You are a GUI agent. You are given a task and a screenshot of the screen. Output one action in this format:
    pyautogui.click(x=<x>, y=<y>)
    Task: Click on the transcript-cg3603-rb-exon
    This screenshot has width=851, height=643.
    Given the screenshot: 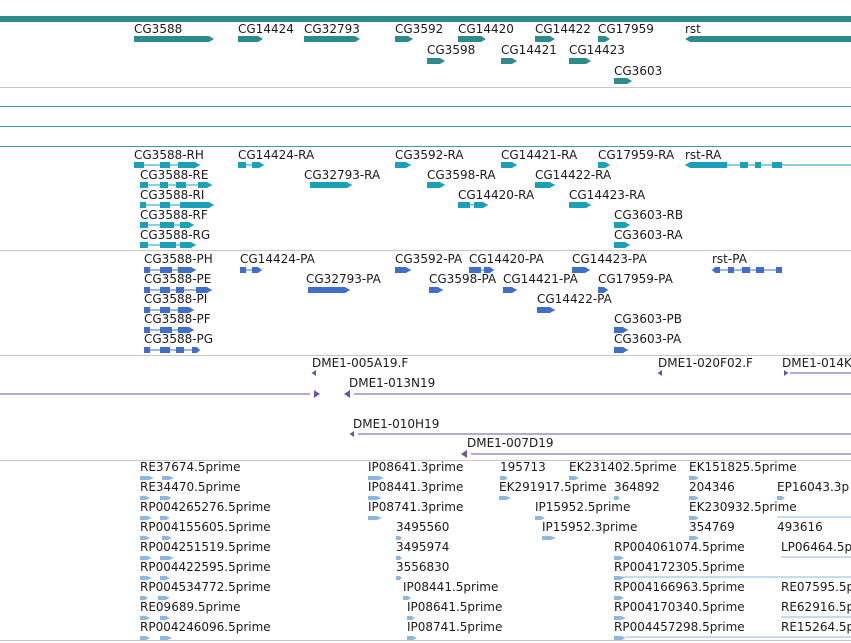 What is the action you would take?
    pyautogui.click(x=622, y=225)
    